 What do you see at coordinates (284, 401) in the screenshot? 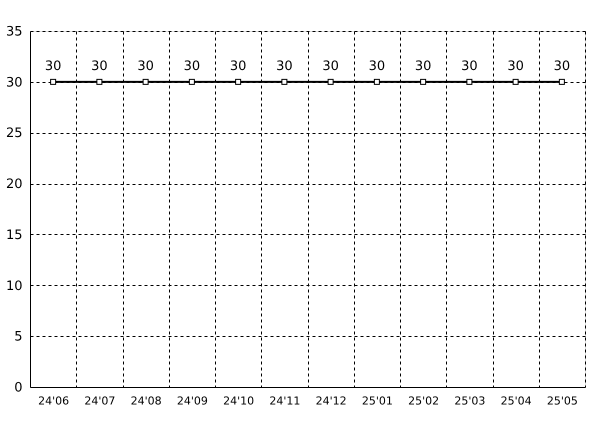
I see `x-tick-label: 24'11` at bounding box center [284, 401].